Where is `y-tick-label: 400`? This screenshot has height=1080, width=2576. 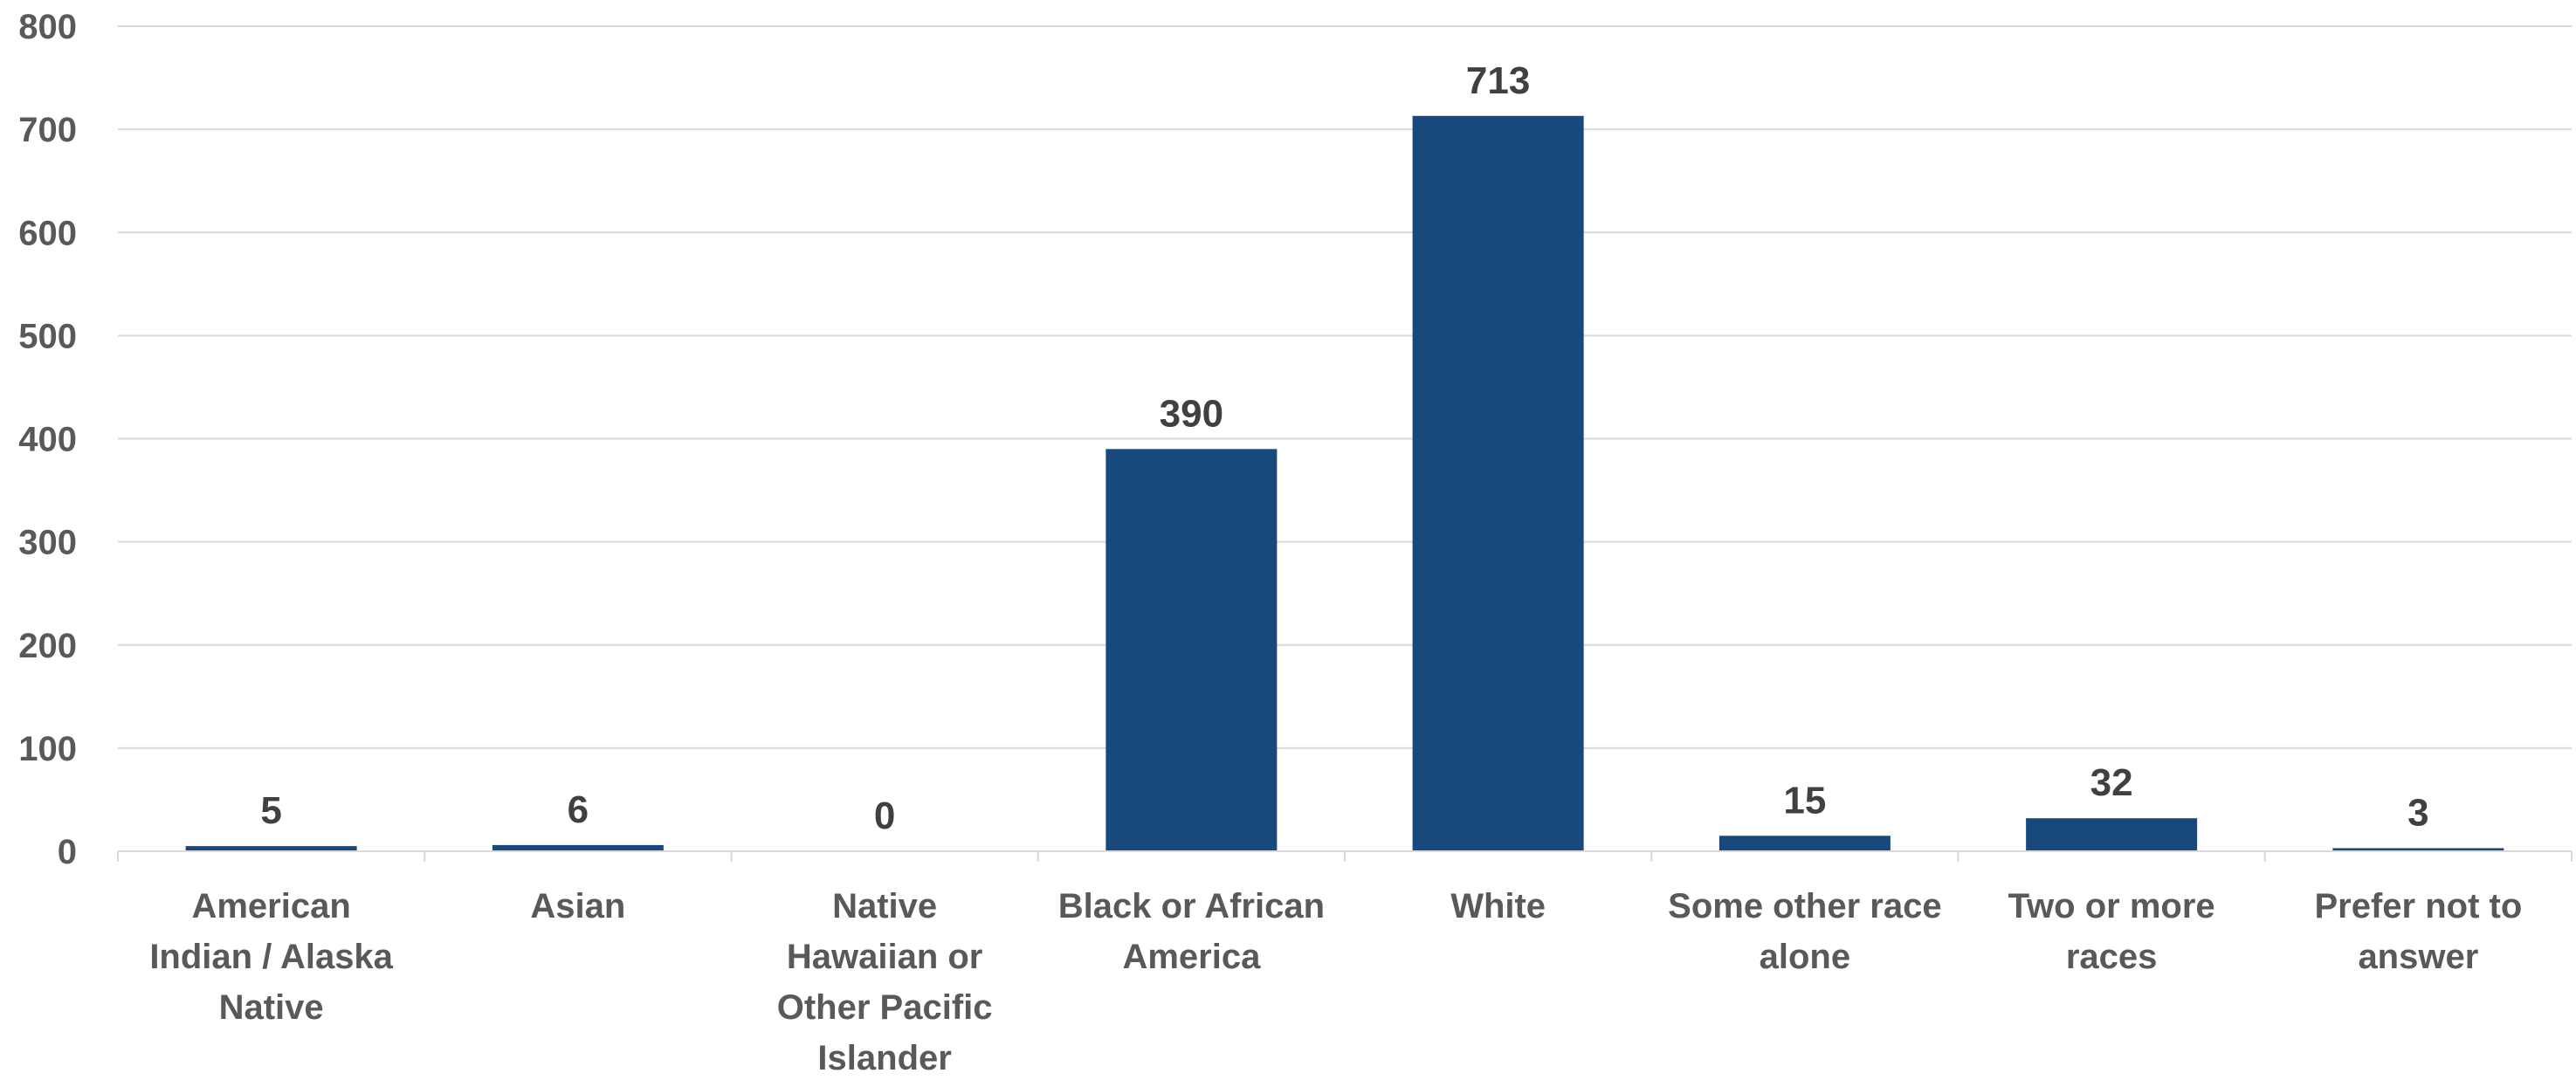 y-tick-label: 400 is located at coordinates (47, 440).